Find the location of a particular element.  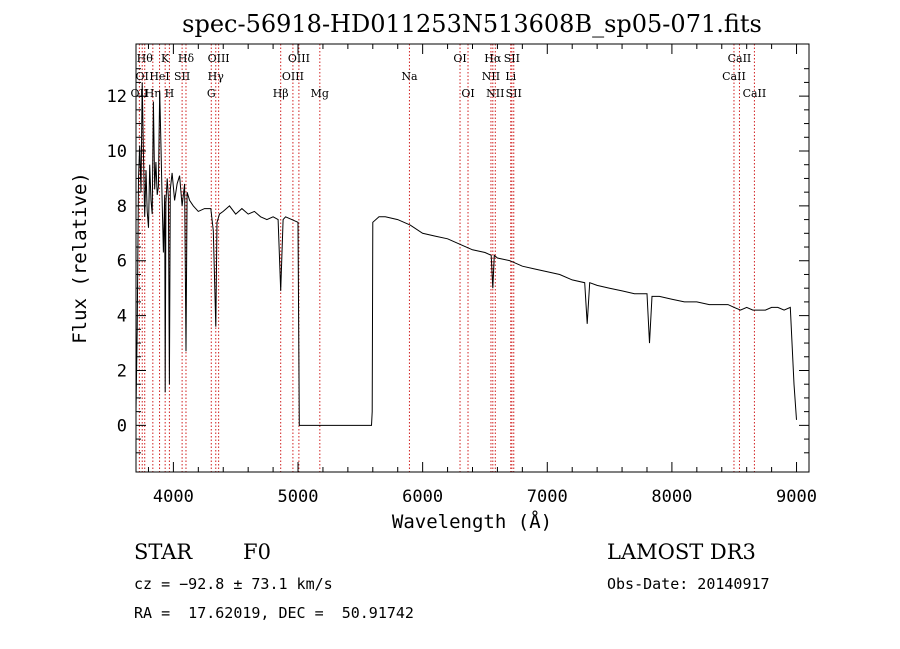

line-label-hα: Hα is located at coordinates (493, 58).